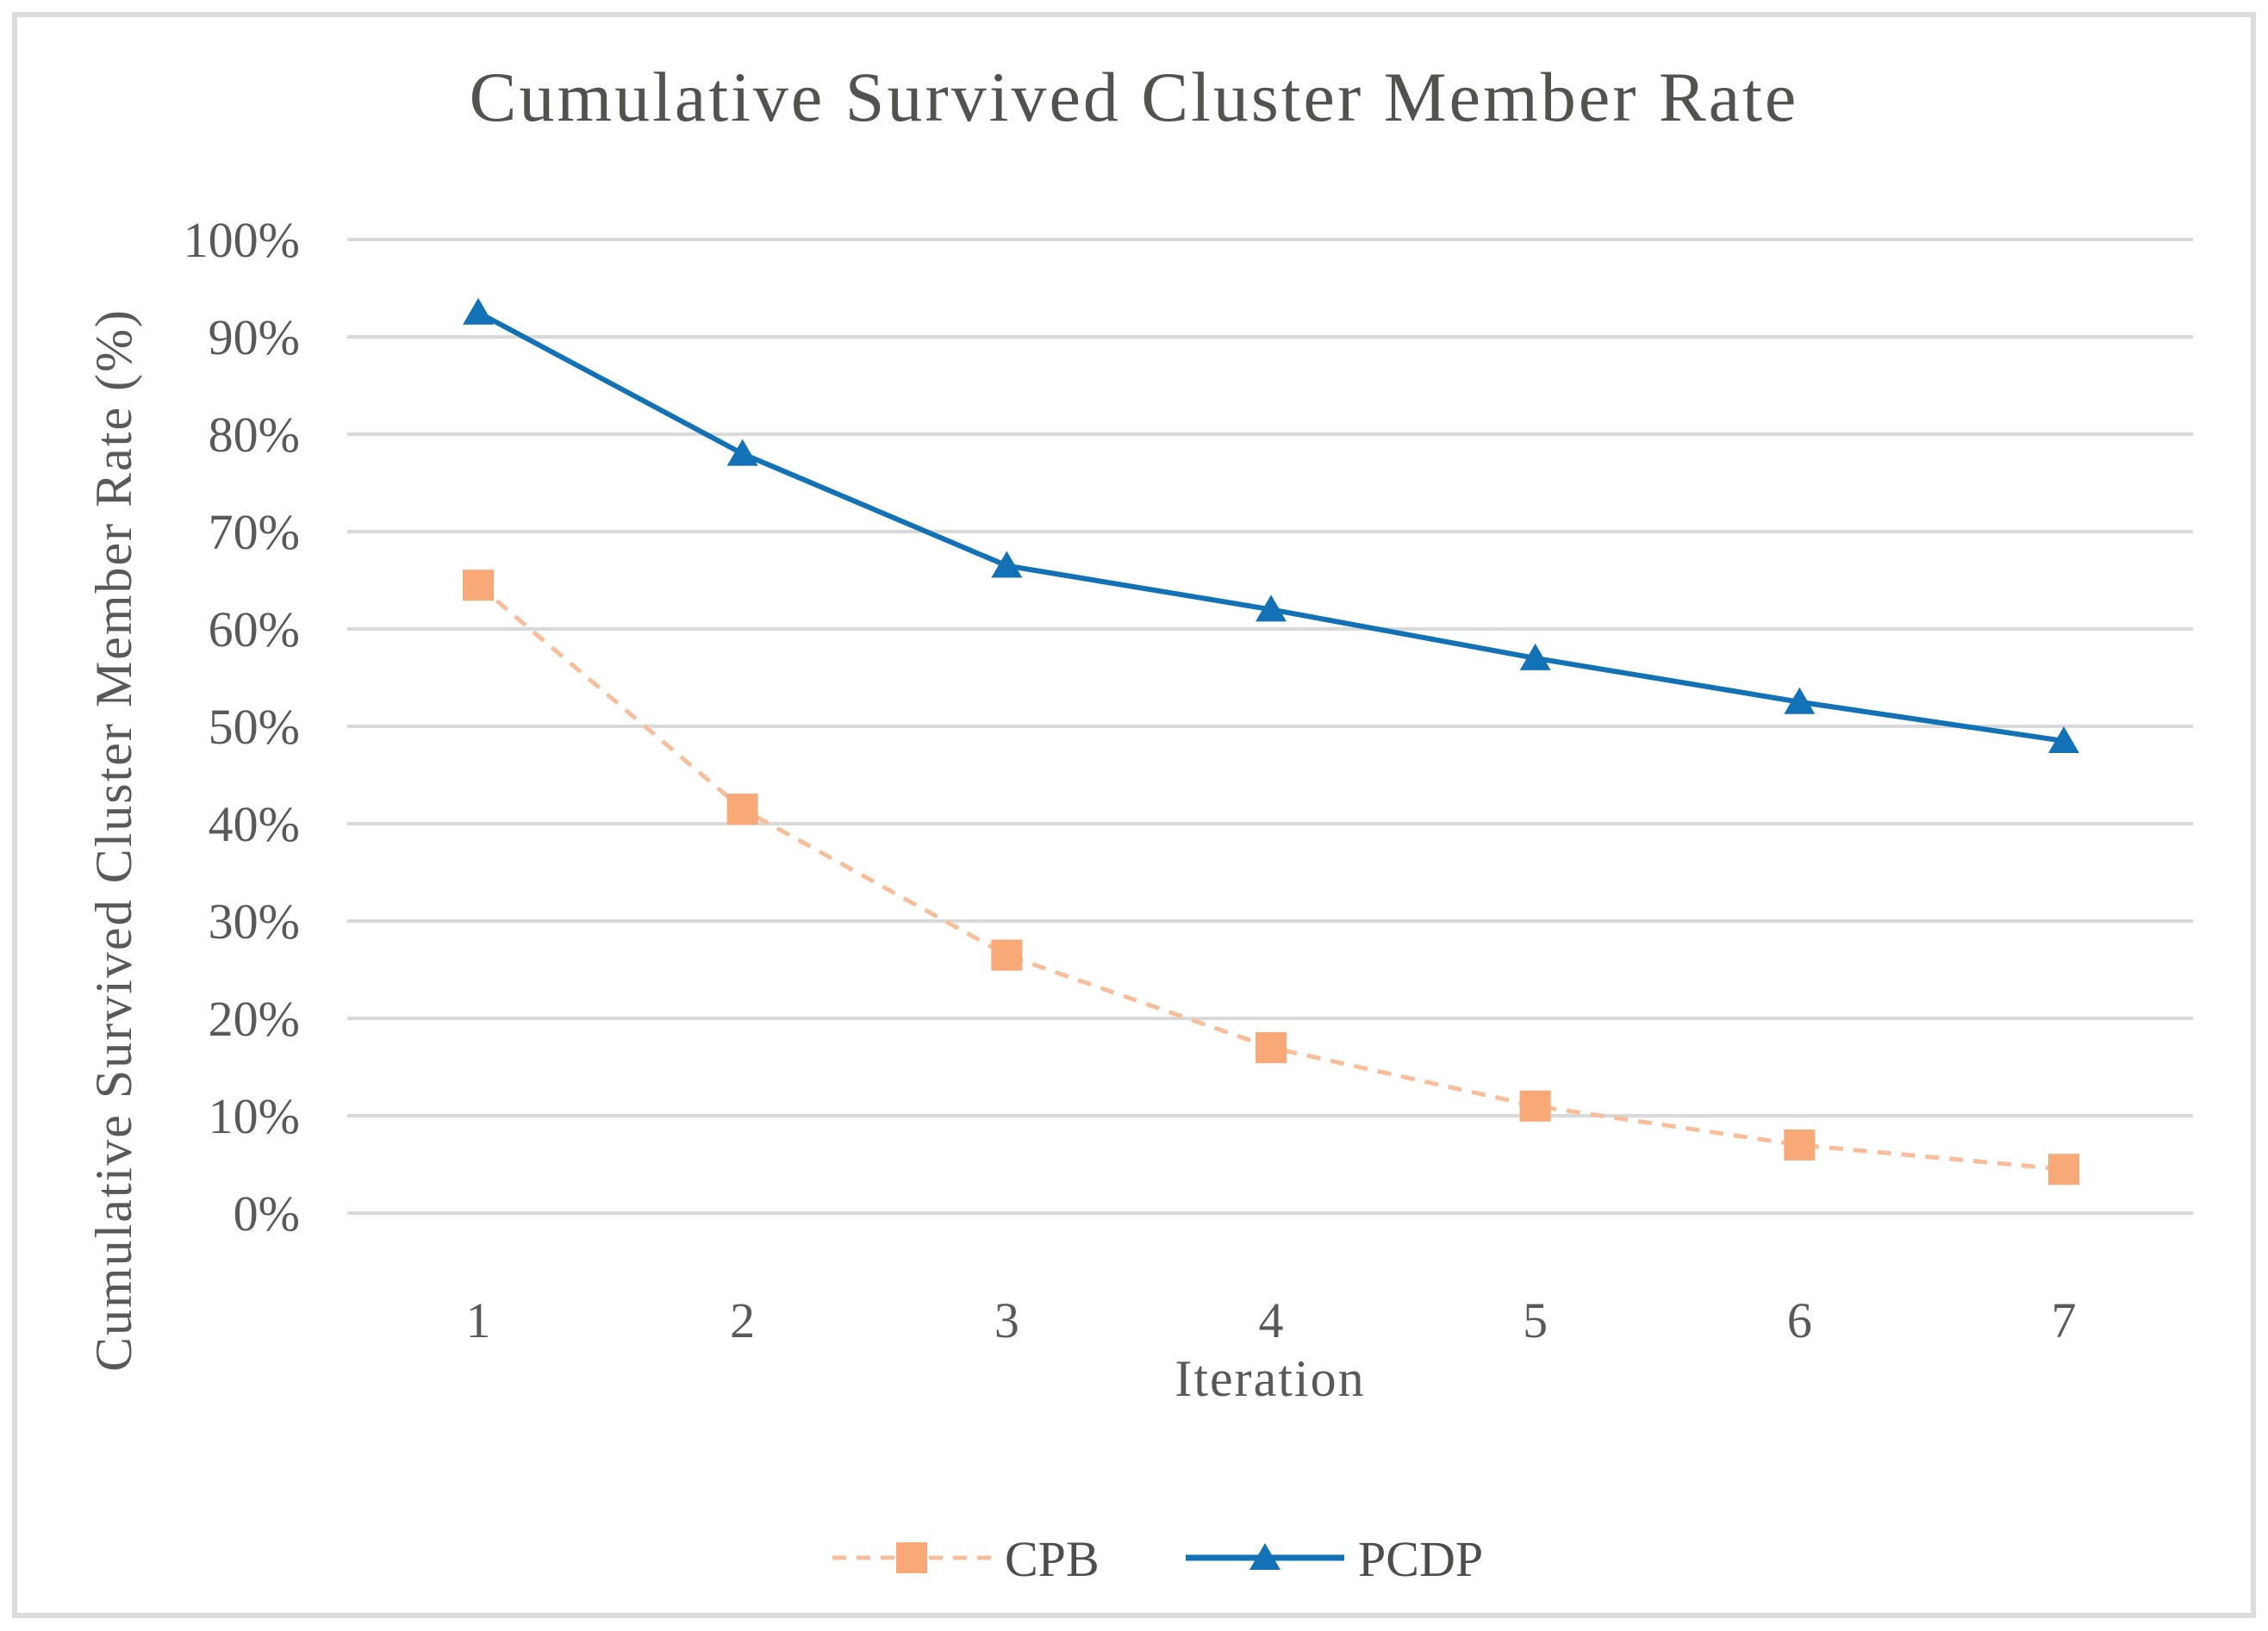  I want to click on y-tick-label: 90%, so click(254, 337).